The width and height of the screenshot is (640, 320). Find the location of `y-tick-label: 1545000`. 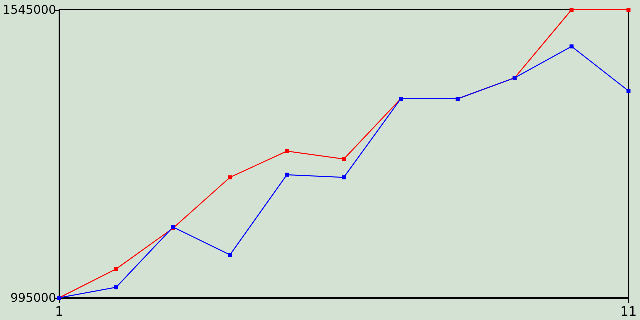

y-tick-label: 1545000 is located at coordinates (29, 10).